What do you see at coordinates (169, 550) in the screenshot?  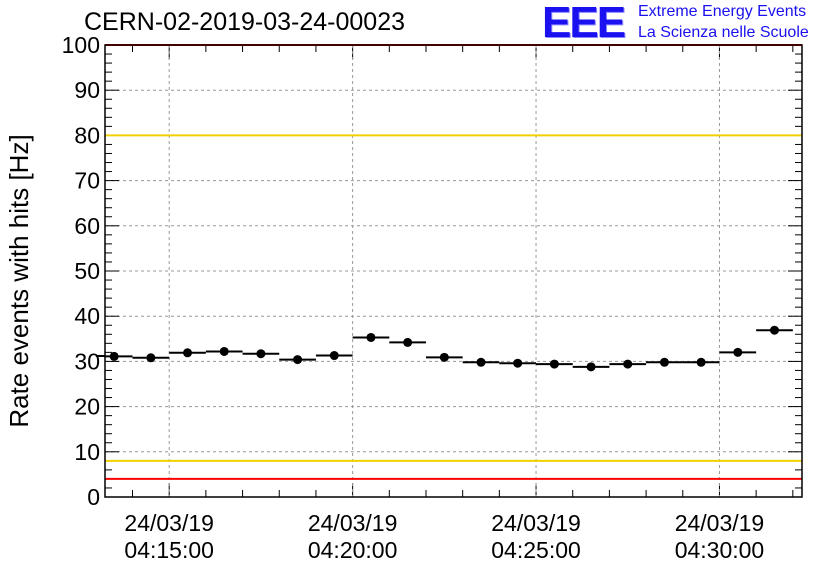 I see `x-tick-time-label: 04:15:00` at bounding box center [169, 550].